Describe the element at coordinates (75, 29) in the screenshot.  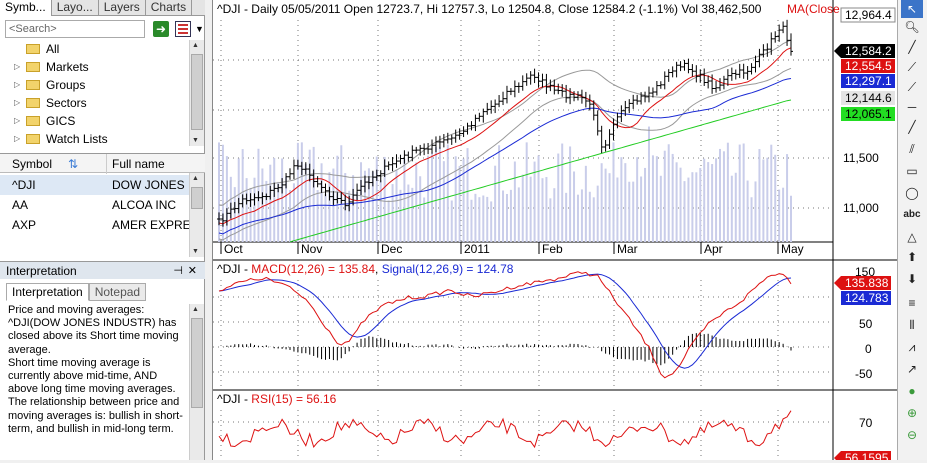
I see `search-input: <Search>` at that location.